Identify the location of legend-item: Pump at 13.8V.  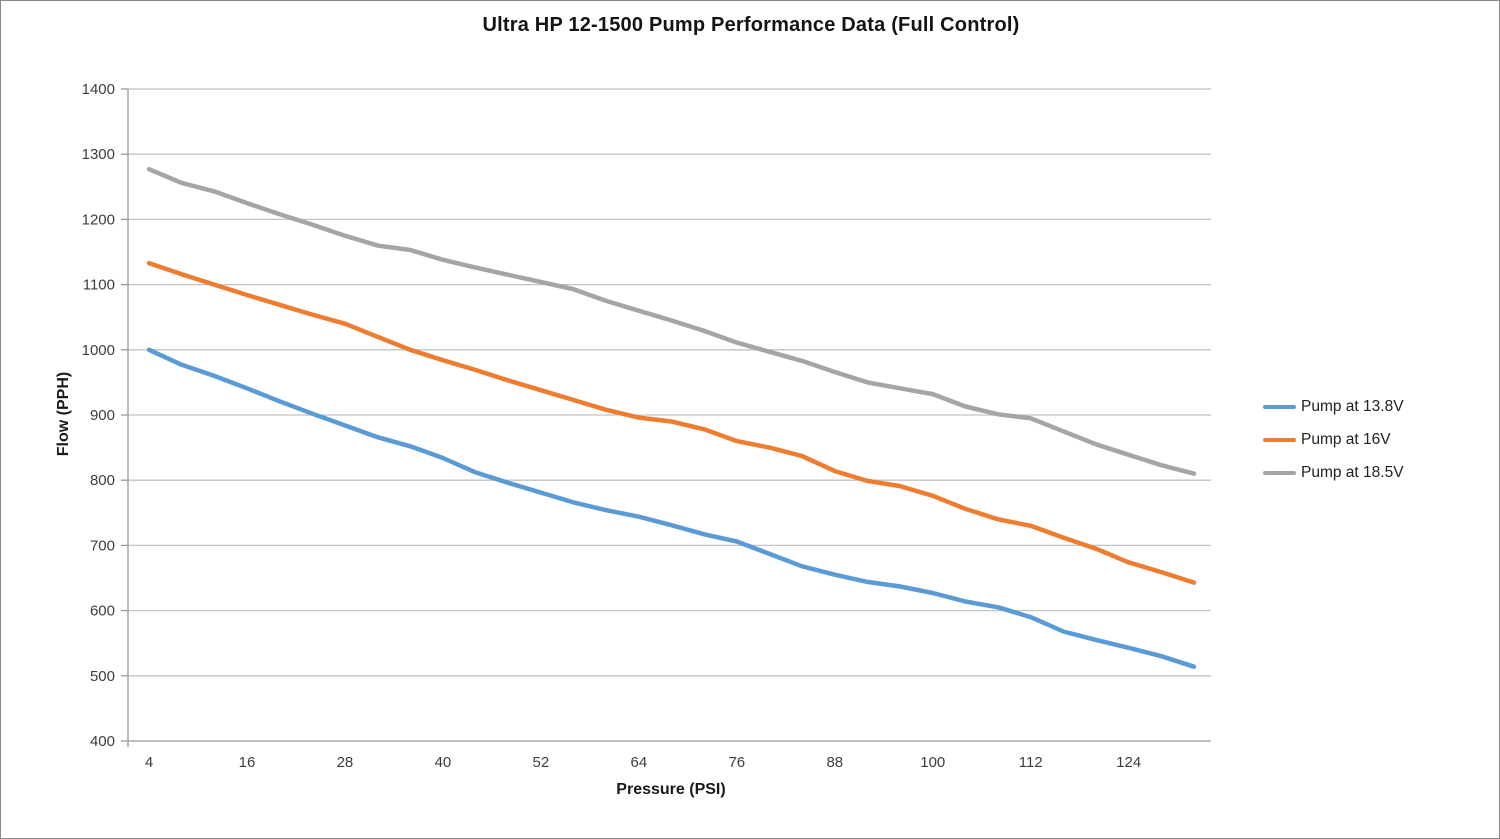
(1333, 406).